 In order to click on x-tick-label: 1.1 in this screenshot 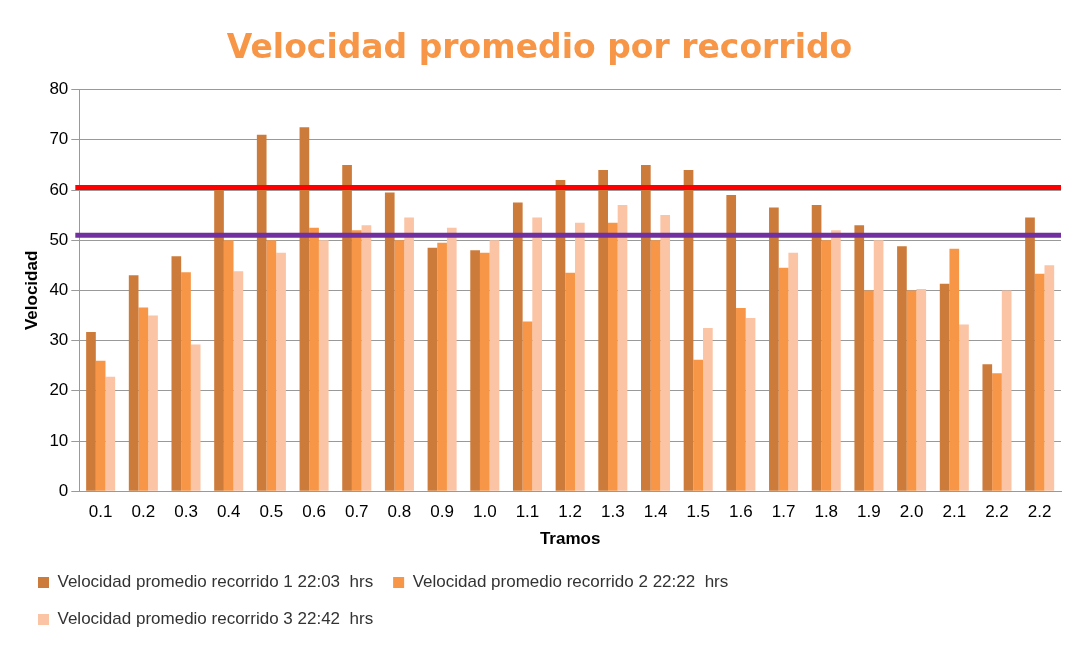, I will do `click(527, 512)`.